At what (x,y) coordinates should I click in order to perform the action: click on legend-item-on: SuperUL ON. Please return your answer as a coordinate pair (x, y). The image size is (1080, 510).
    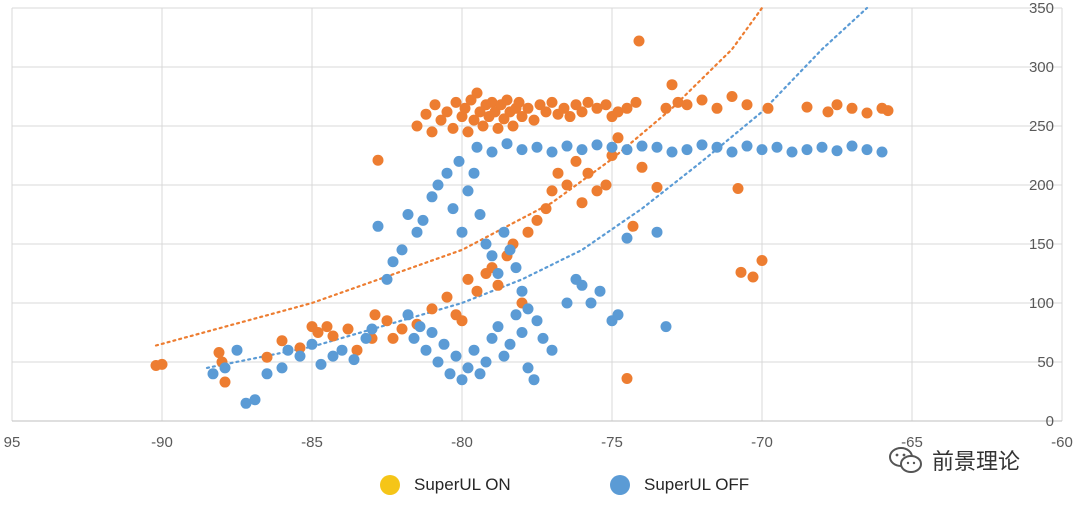
    Looking at the image, I should click on (445, 485).